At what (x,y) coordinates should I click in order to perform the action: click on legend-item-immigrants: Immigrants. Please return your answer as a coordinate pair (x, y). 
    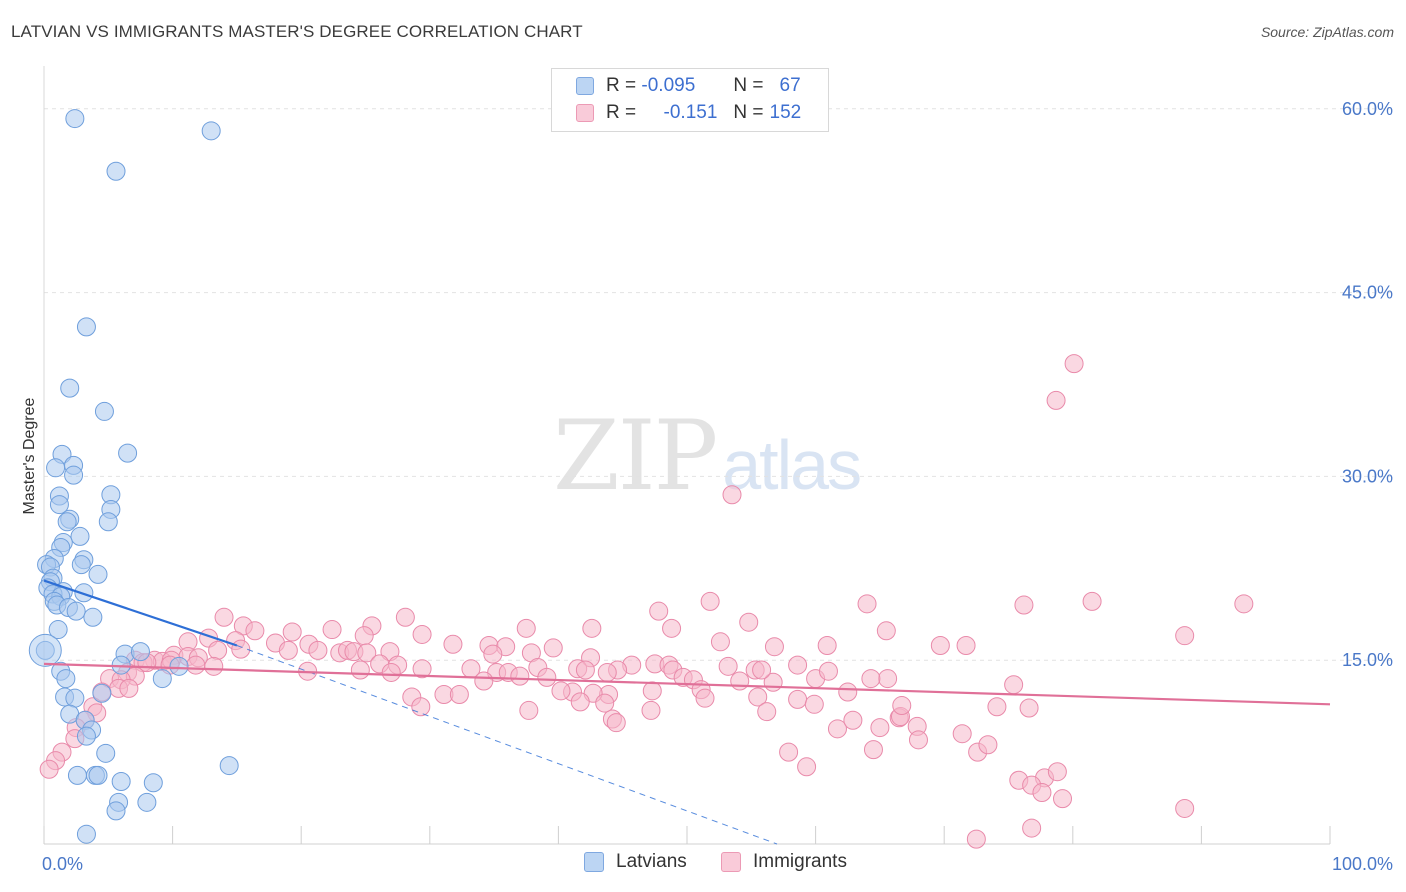
    Looking at the image, I should click on (784, 862).